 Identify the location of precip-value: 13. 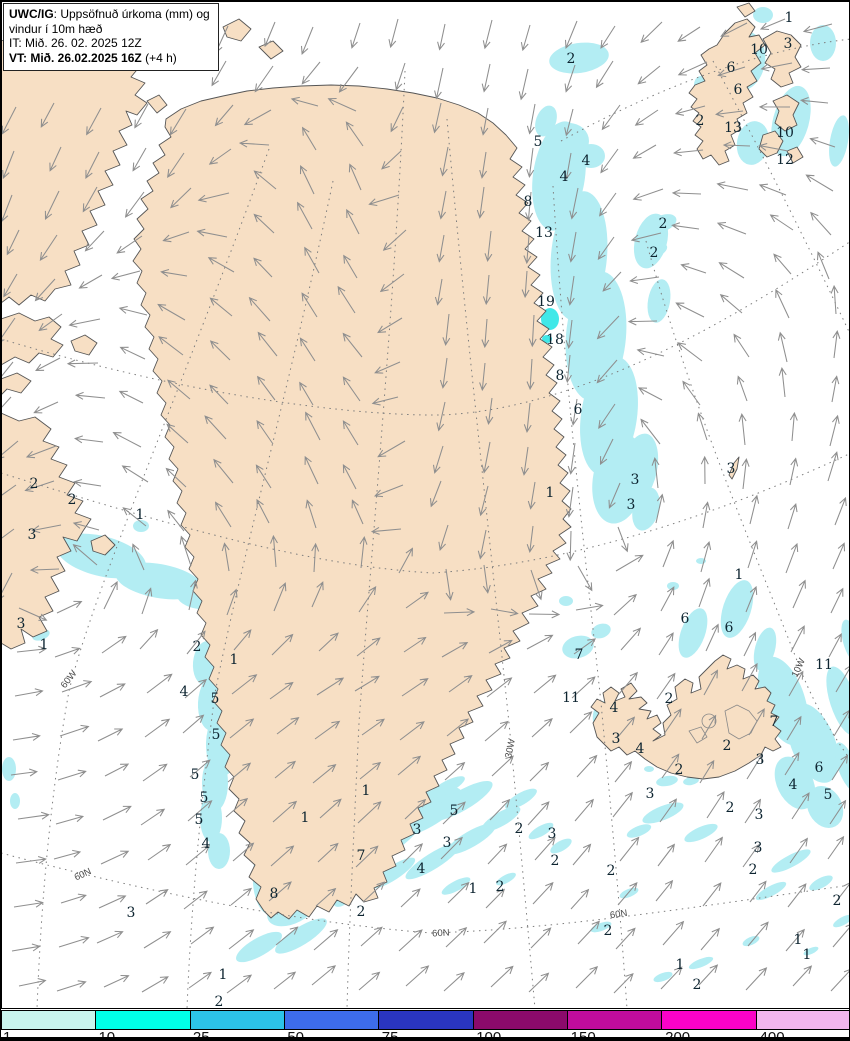
(544, 233).